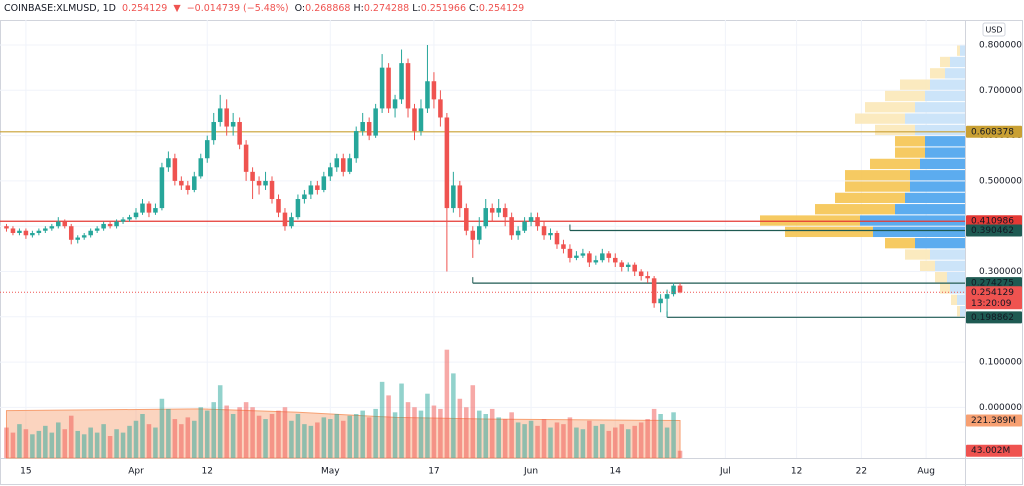  I want to click on ohlc-label: H:, so click(358, 8).